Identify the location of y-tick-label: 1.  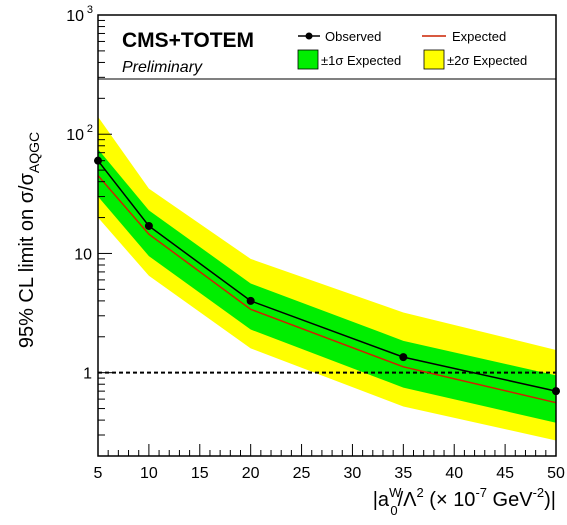
(87, 374).